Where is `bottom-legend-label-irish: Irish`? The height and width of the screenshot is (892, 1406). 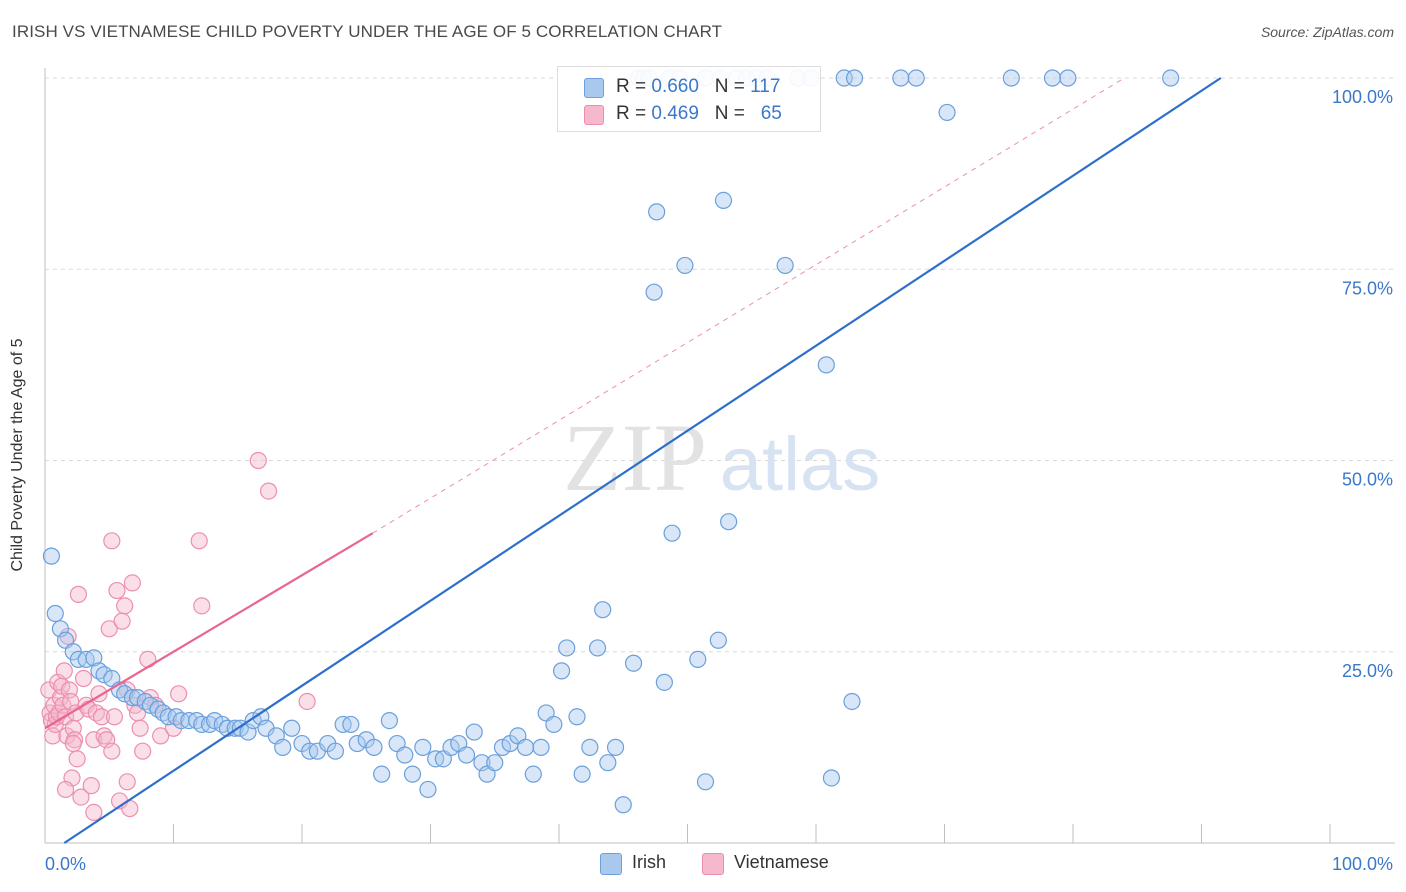 bottom-legend-label-irish: Irish is located at coordinates (649, 862).